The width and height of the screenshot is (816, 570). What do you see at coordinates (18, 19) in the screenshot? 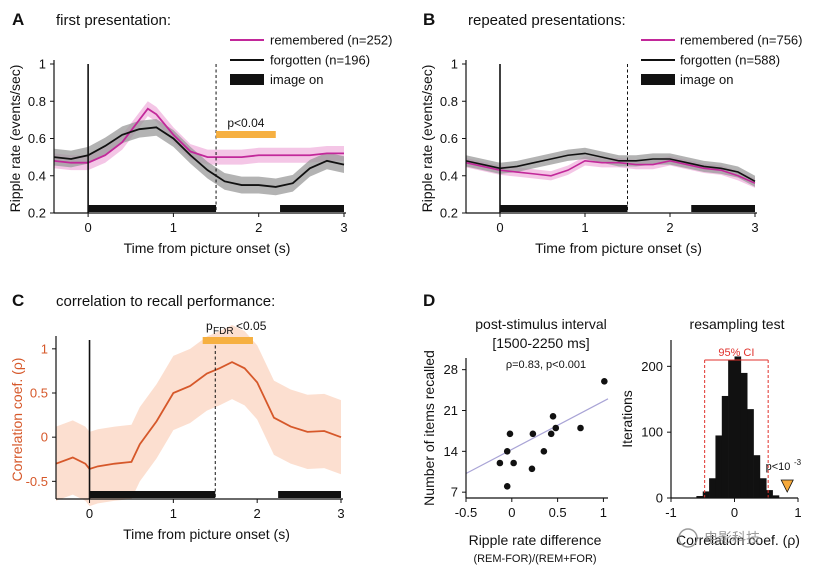
I see `panel-letter: A` at bounding box center [18, 19].